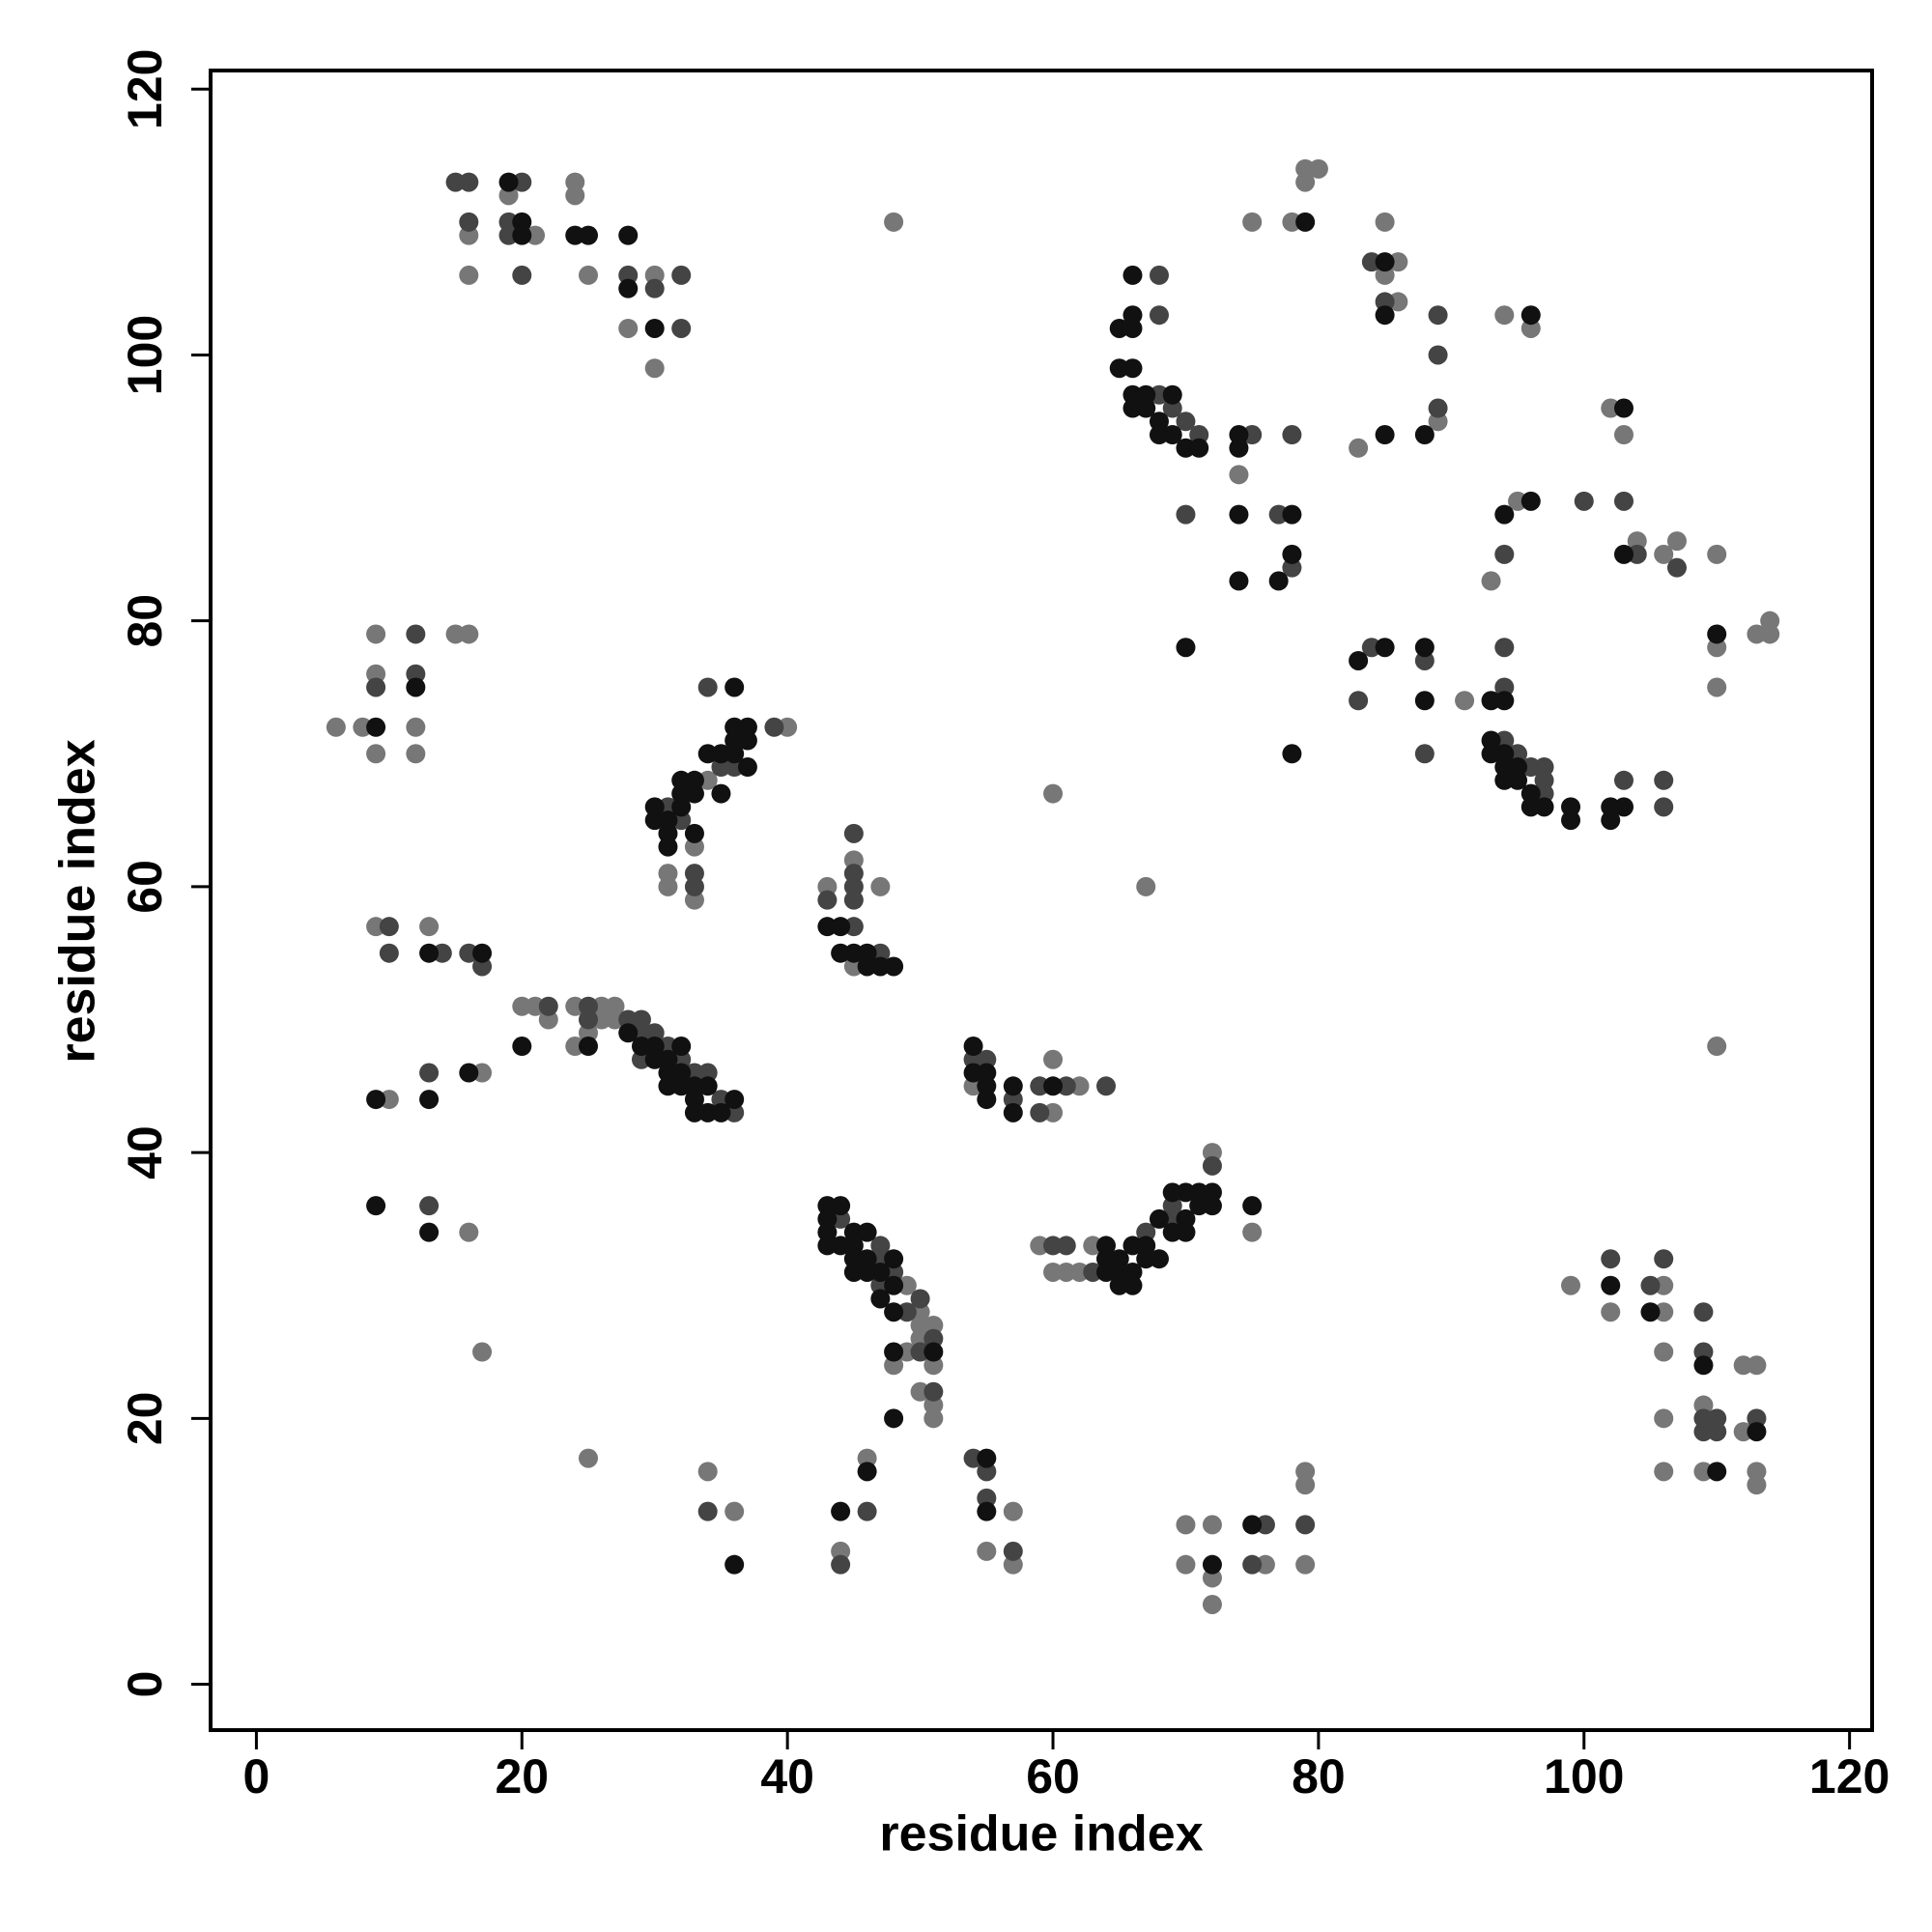 The height and width of the screenshot is (1932, 1932). I want to click on y-tick-label: 120, so click(145, 89).